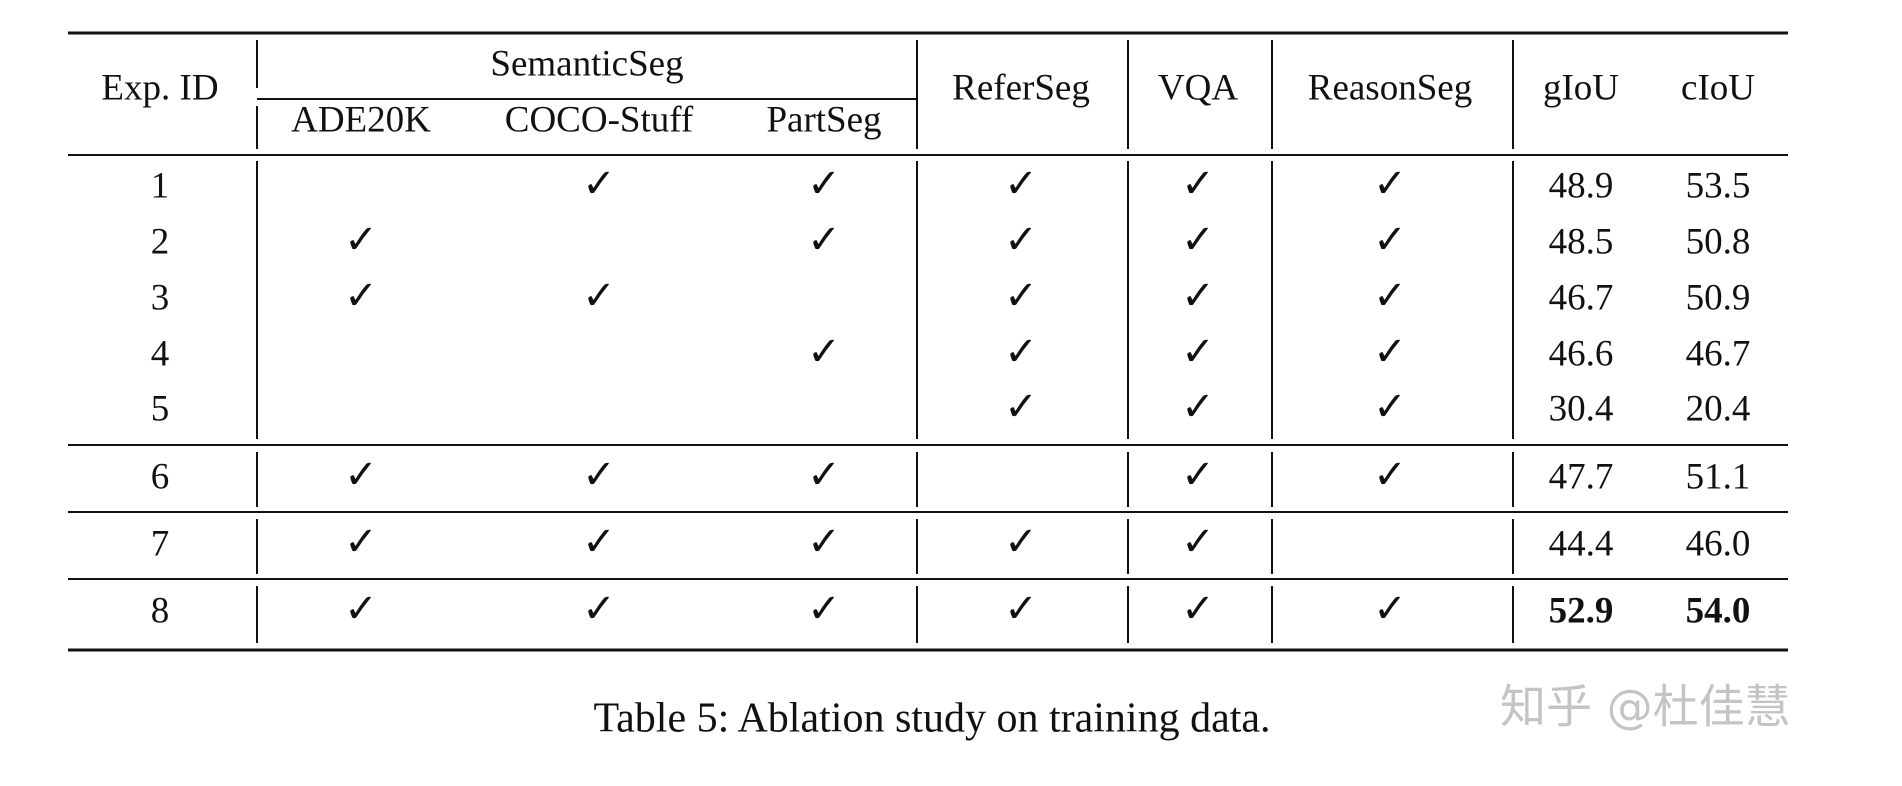 The height and width of the screenshot is (786, 1902). I want to click on cell: 53.5, so click(1718, 185).